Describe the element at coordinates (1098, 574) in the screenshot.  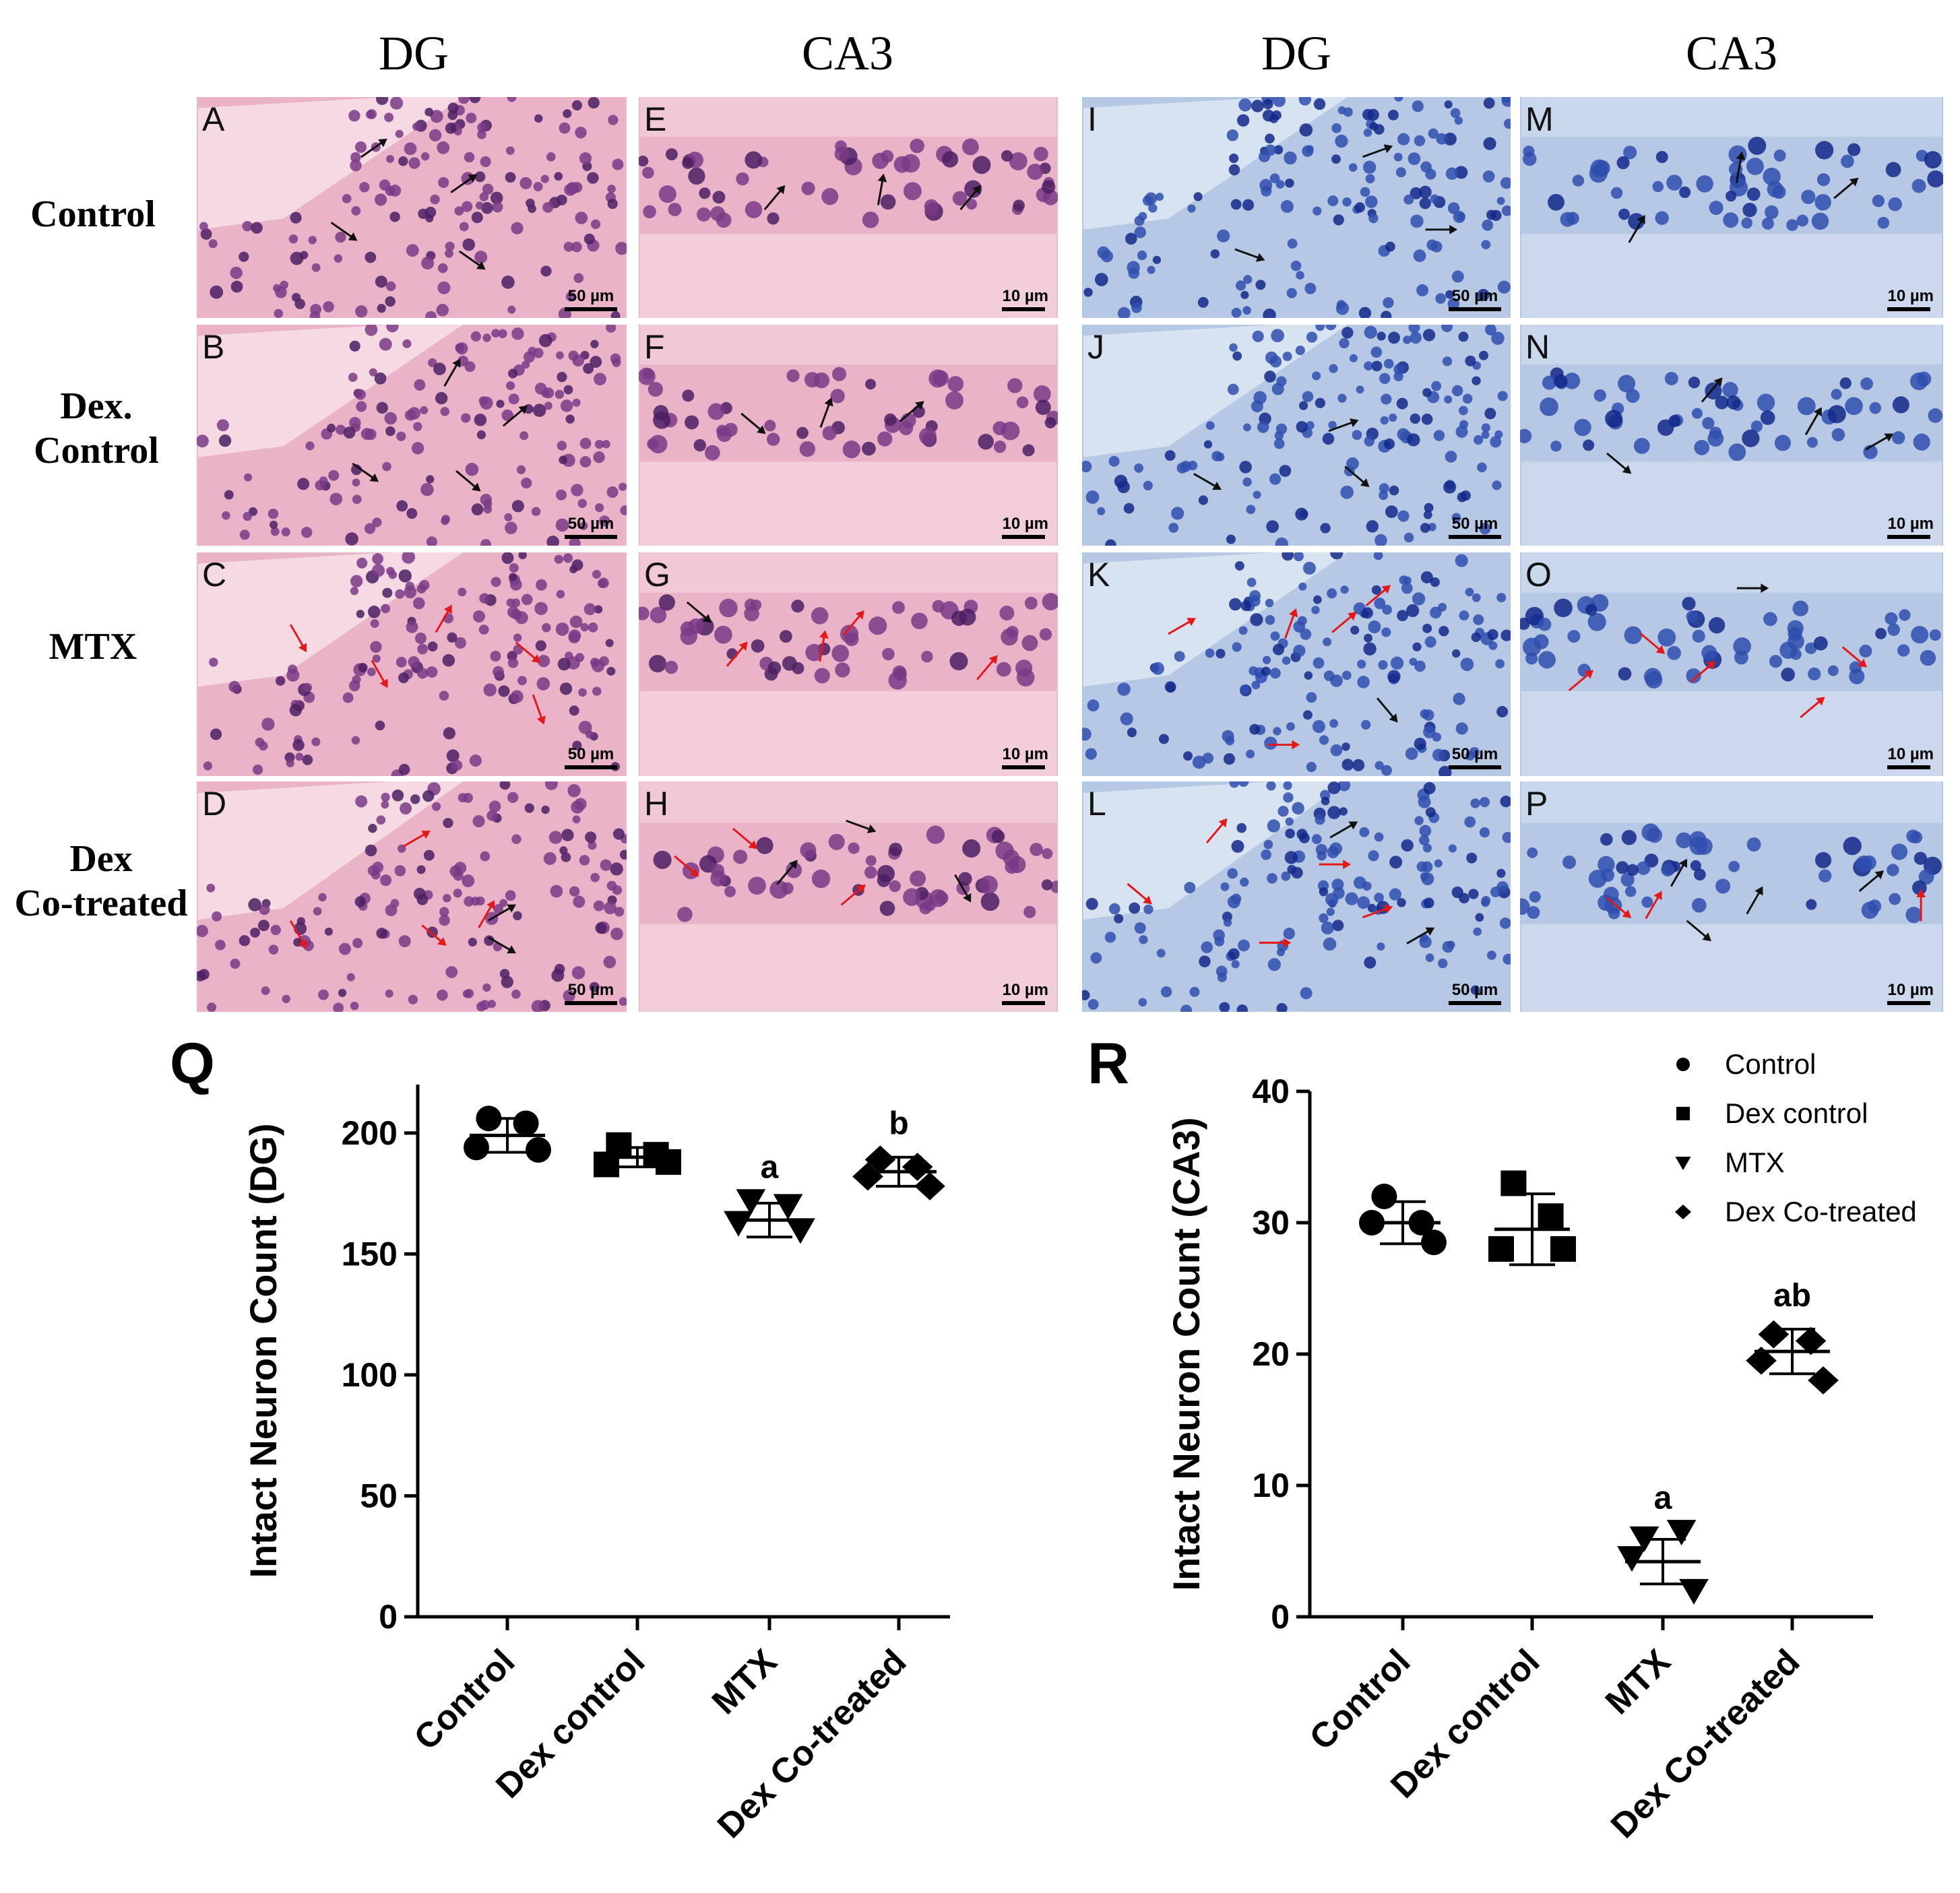
I see `panel-letter: K` at that location.